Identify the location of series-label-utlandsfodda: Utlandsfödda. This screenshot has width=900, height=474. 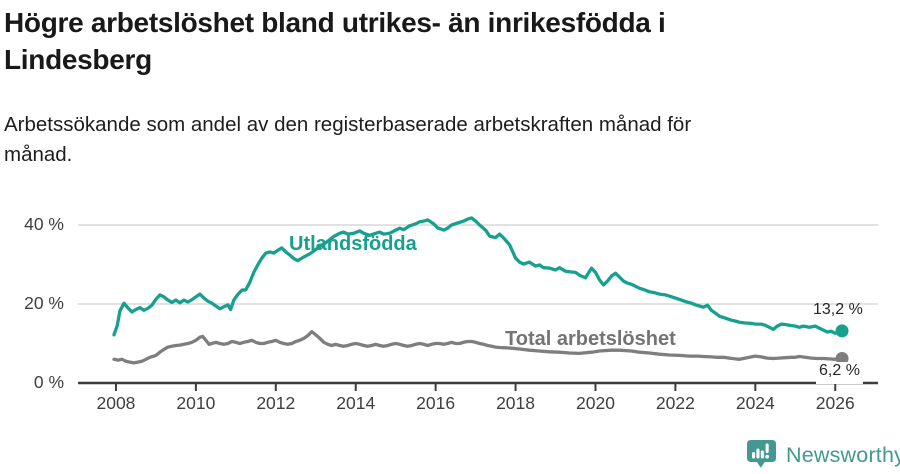
(353, 244).